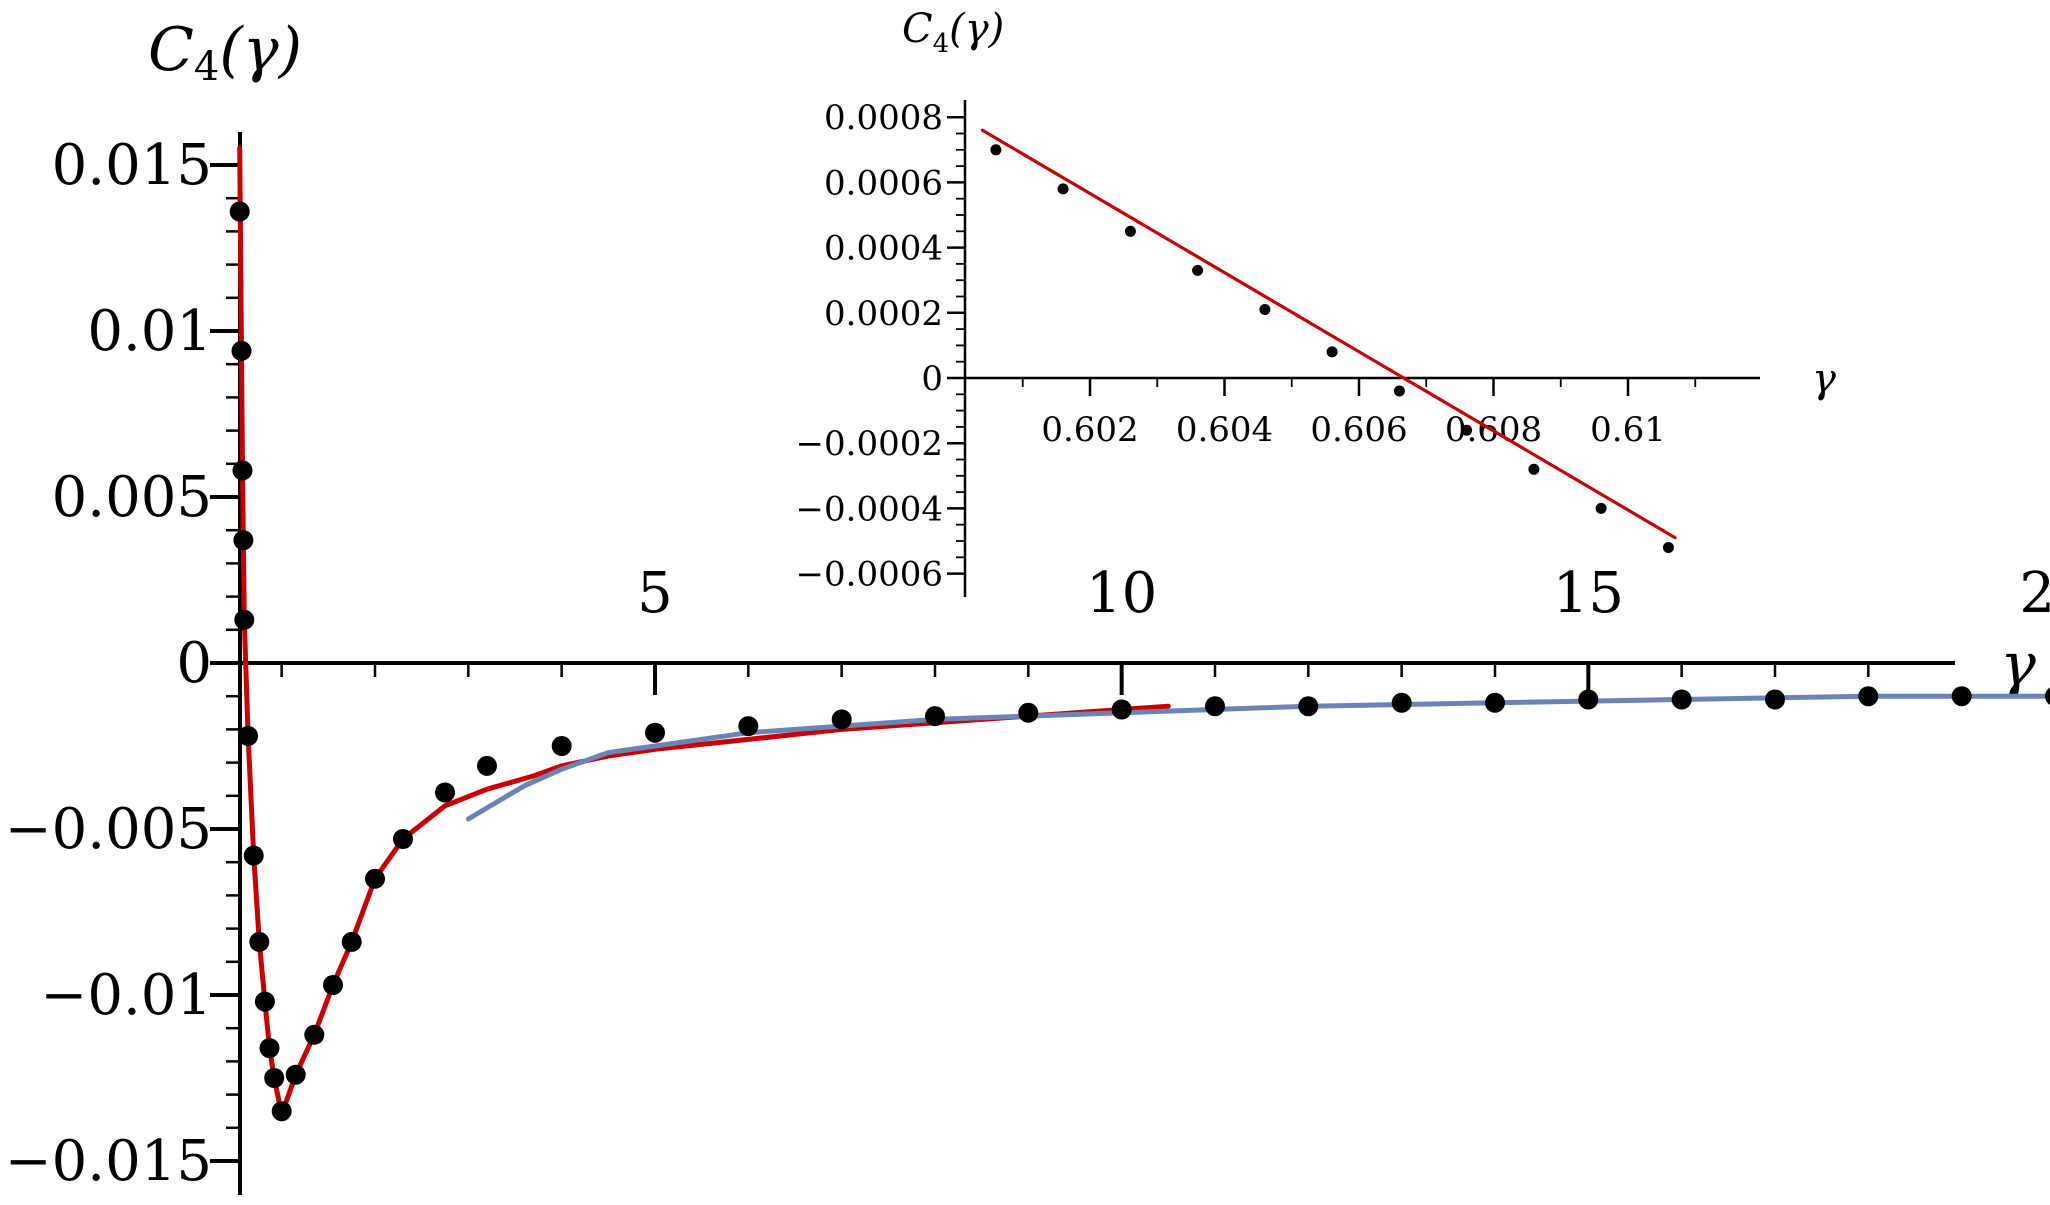 The width and height of the screenshot is (2050, 1205). What do you see at coordinates (108, 829) in the screenshot?
I see `y-tick-label: −0.005` at bounding box center [108, 829].